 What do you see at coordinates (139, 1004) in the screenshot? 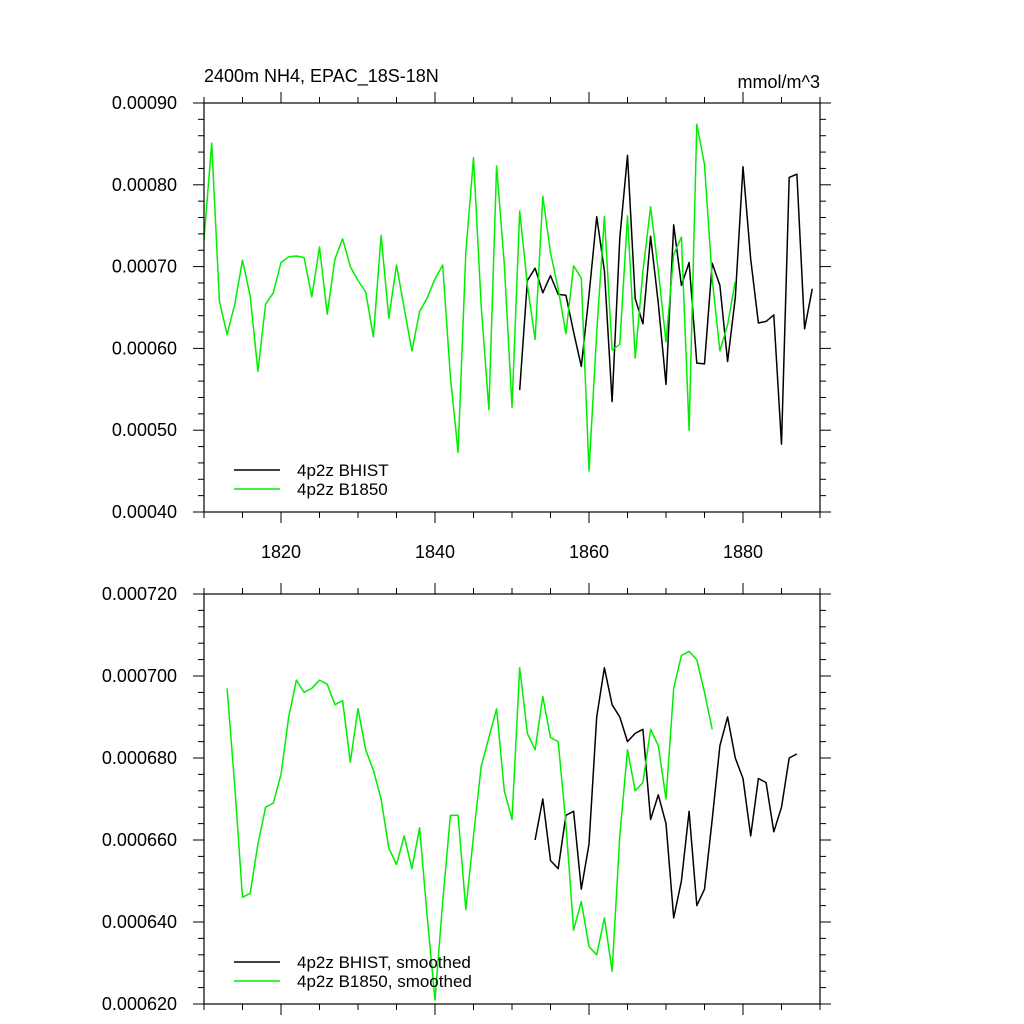
I see `y-tick-label: 0.000620` at bounding box center [139, 1004].